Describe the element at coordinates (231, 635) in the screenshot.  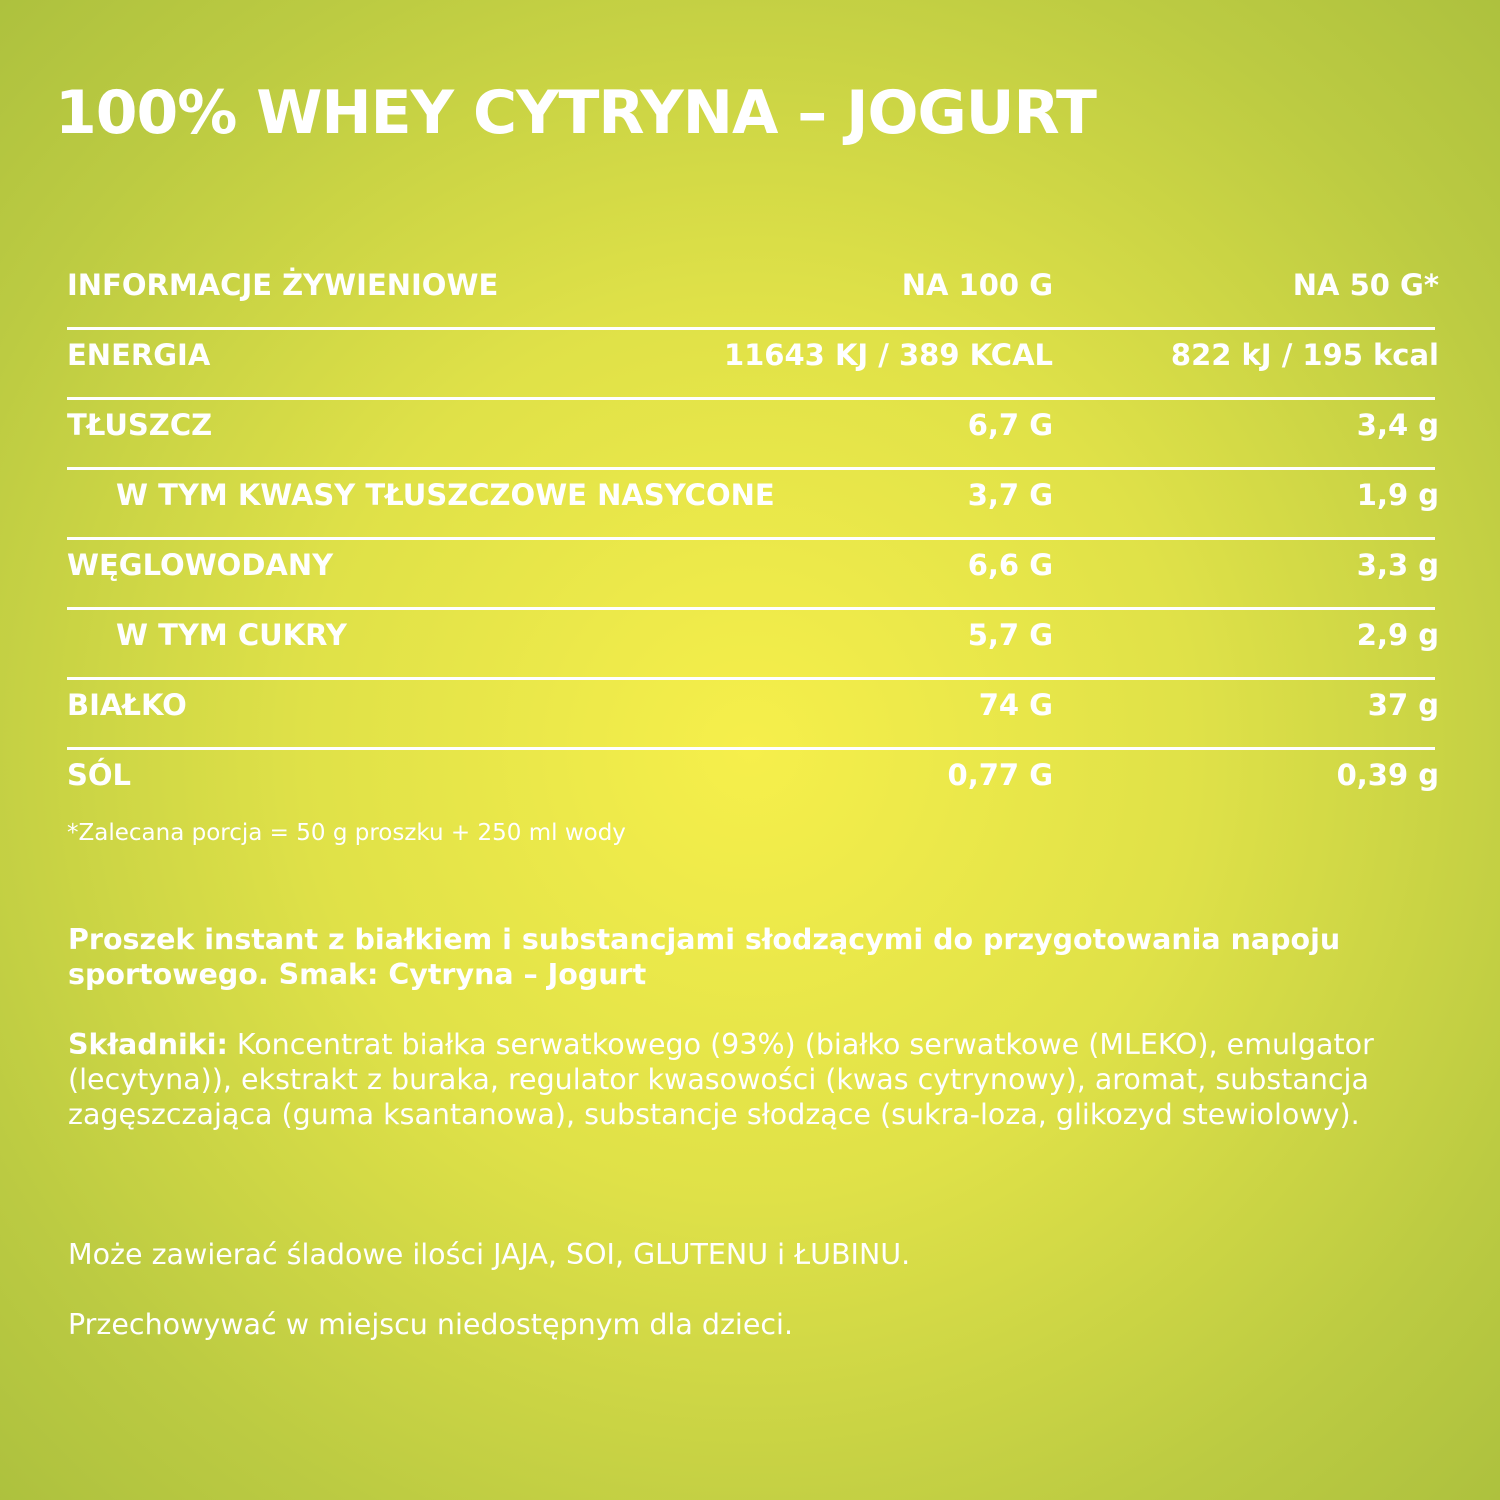
I see `nutrient-label: W TYM CUKRY` at that location.